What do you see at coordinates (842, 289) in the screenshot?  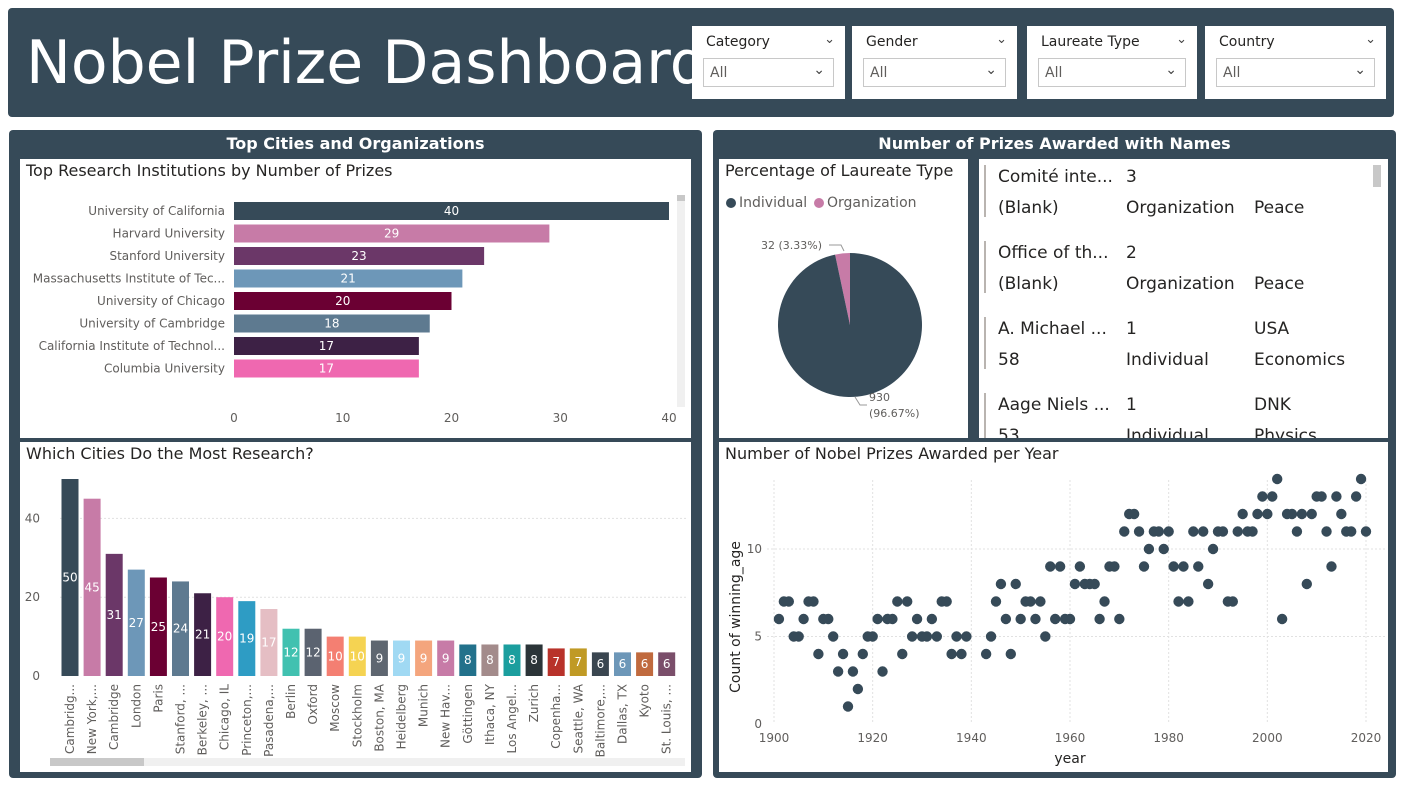 I see `pie-slice` at bounding box center [842, 289].